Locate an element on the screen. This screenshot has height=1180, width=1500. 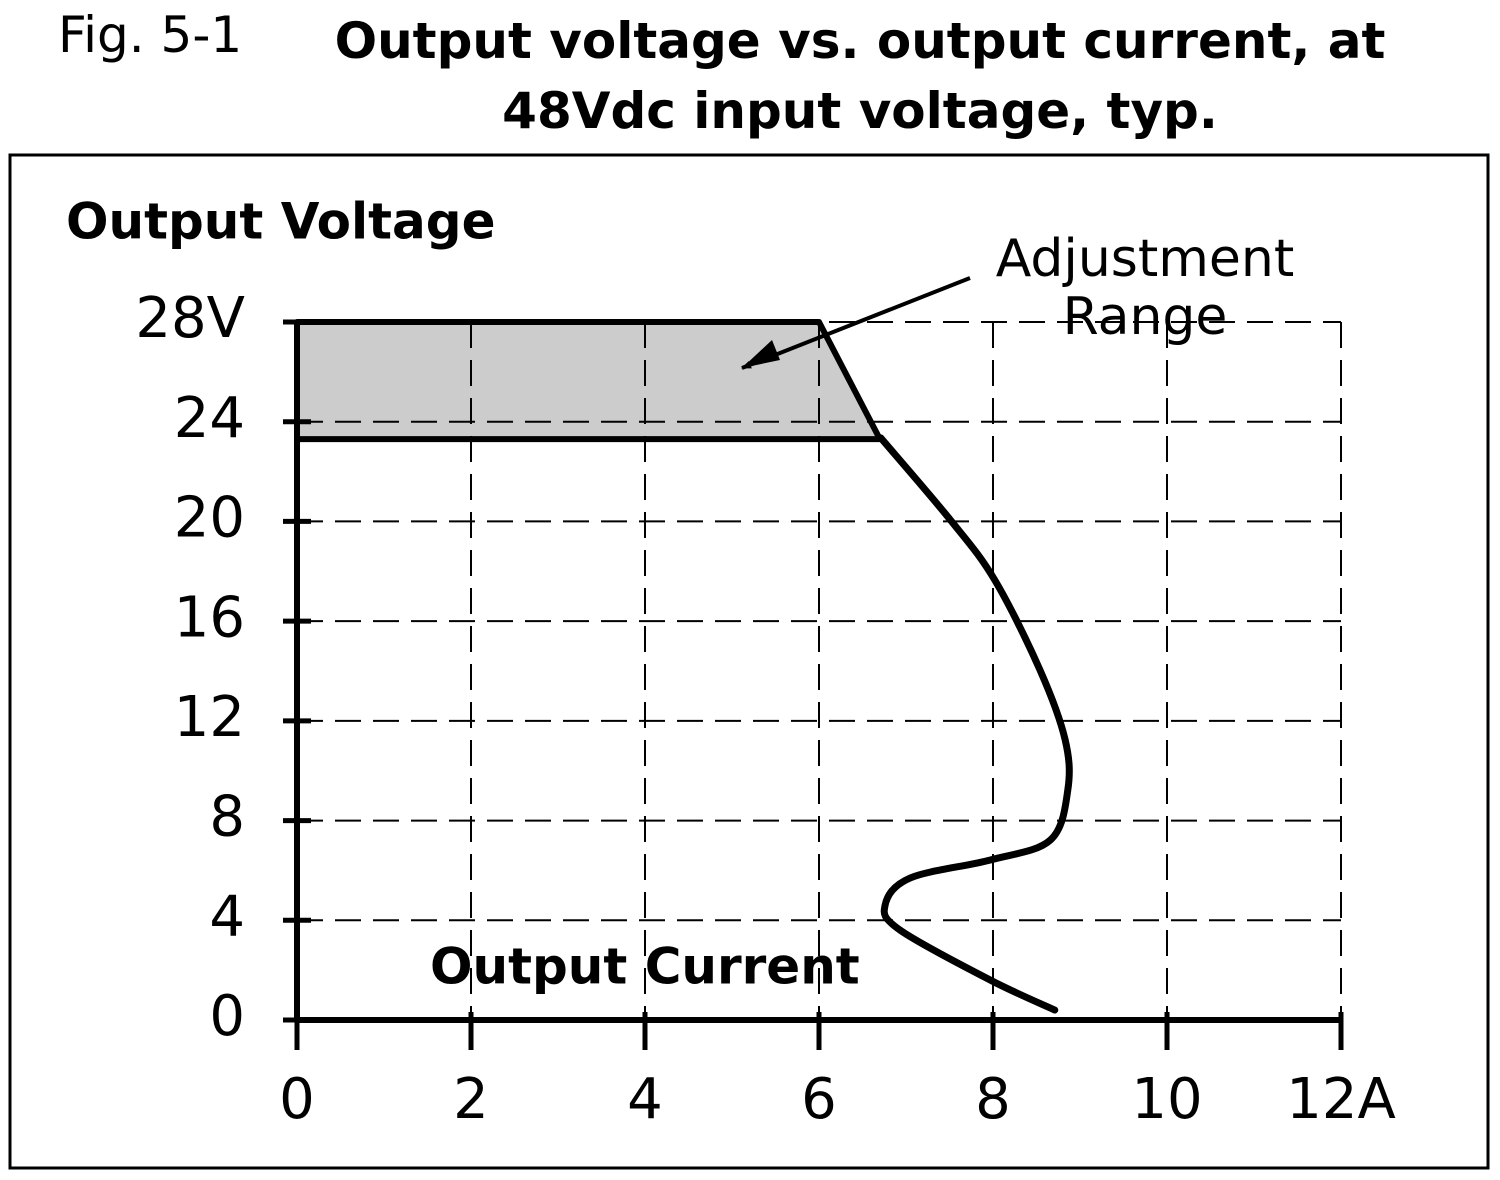
x-axis-label: Output Current is located at coordinates (645, 967).